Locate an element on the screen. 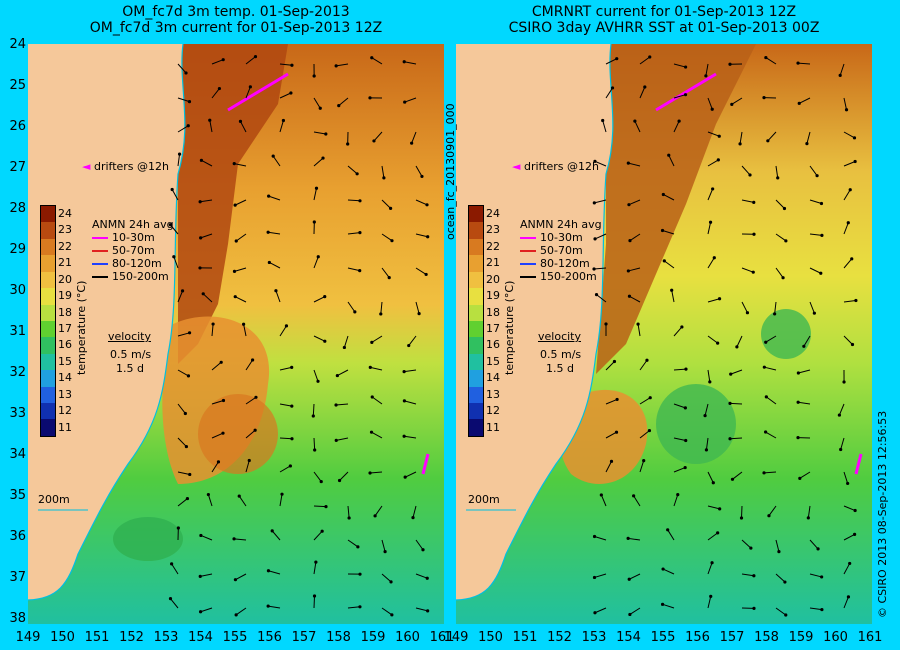  lon-tick: 158 is located at coordinates (338, 637).